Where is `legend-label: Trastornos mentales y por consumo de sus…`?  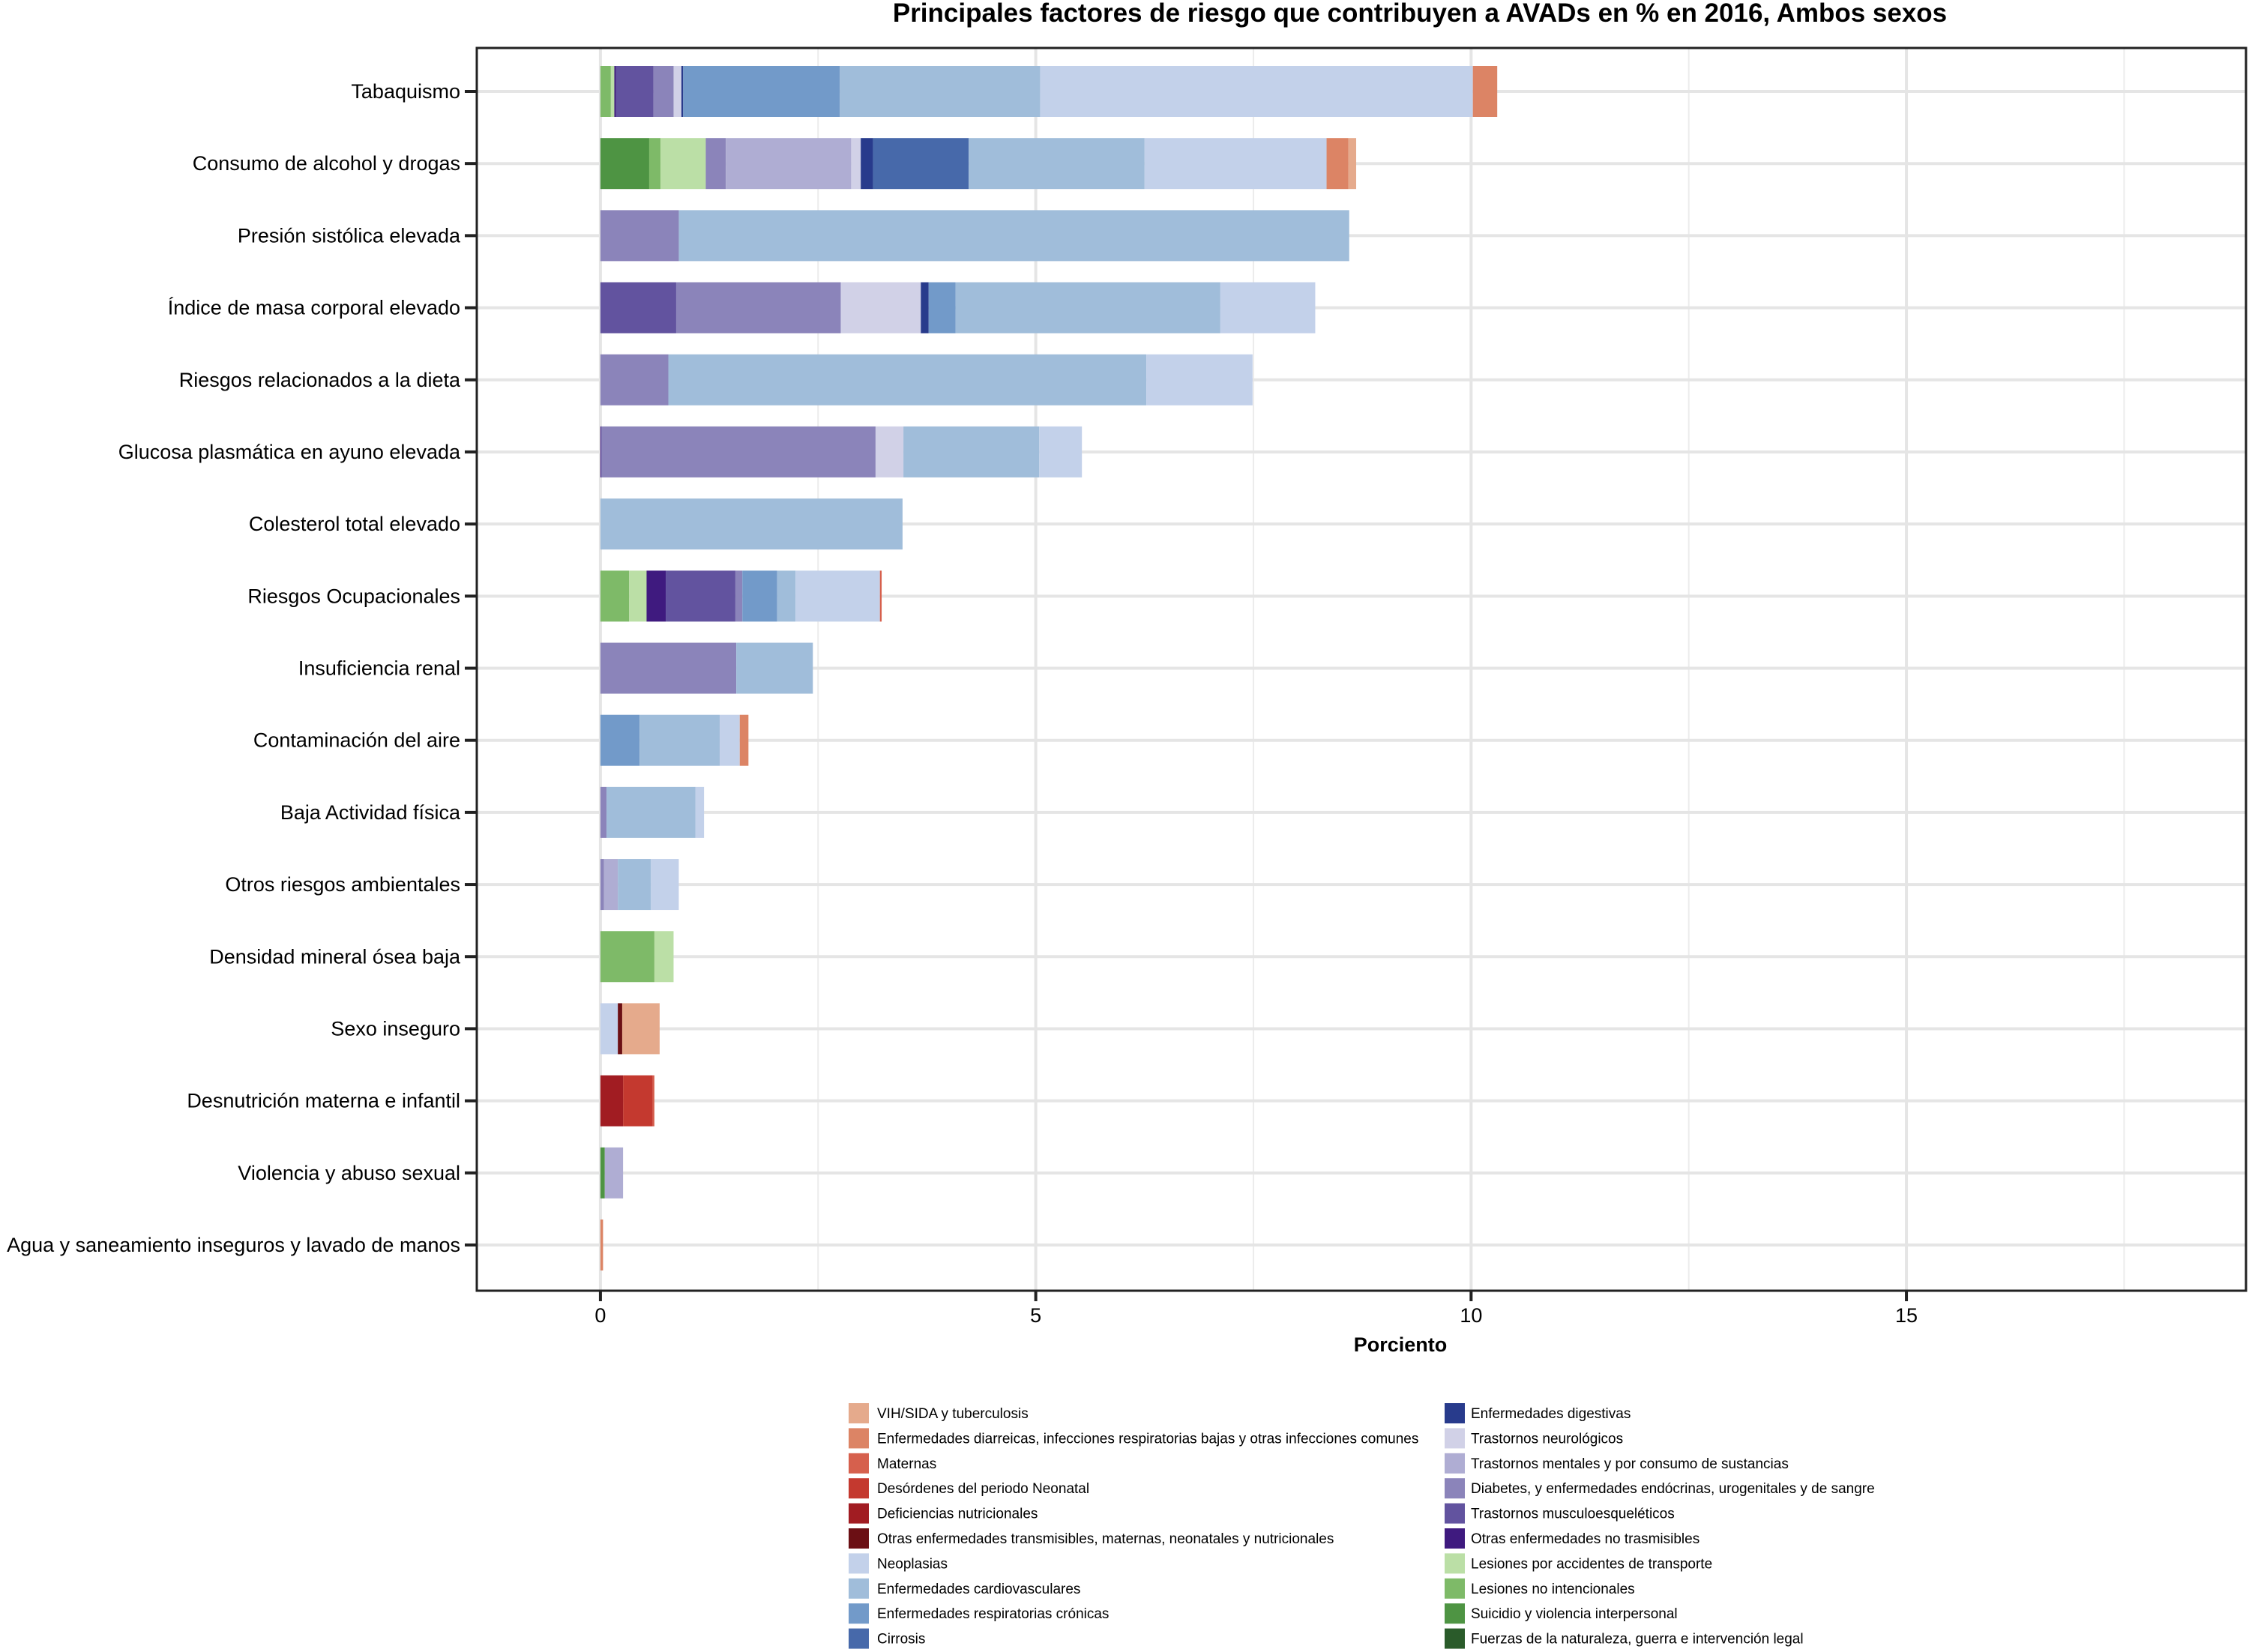 legend-label: Trastornos mentales y por consumo de sus… is located at coordinates (1630, 1464).